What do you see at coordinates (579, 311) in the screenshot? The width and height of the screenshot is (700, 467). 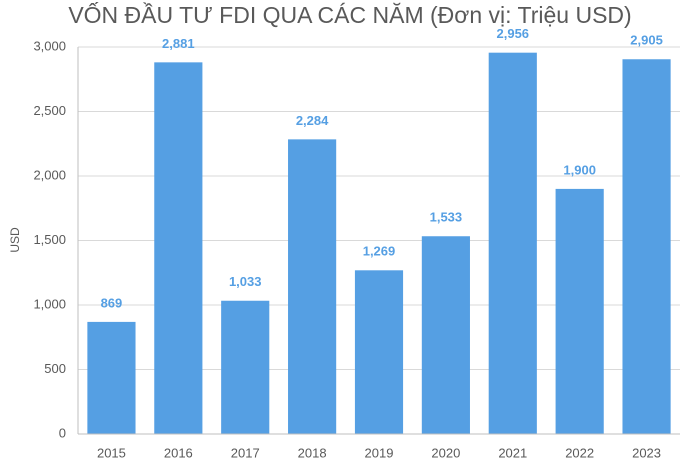 I see `bar-2022` at bounding box center [579, 311].